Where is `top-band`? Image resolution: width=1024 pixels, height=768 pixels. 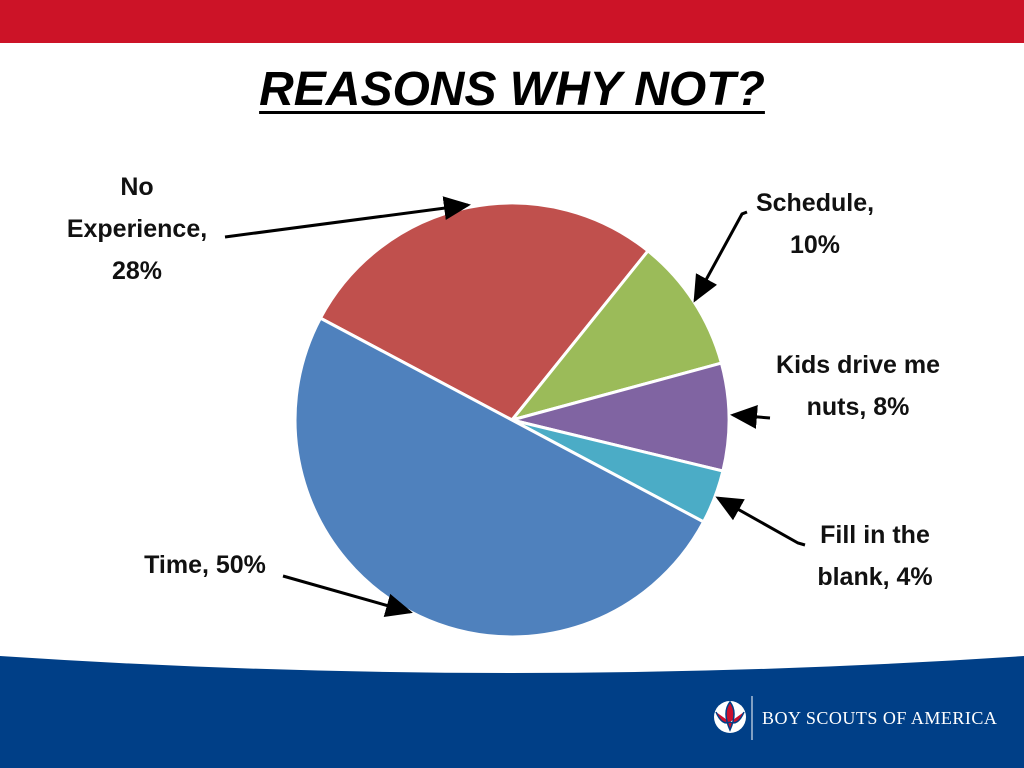 top-band is located at coordinates (512, 21).